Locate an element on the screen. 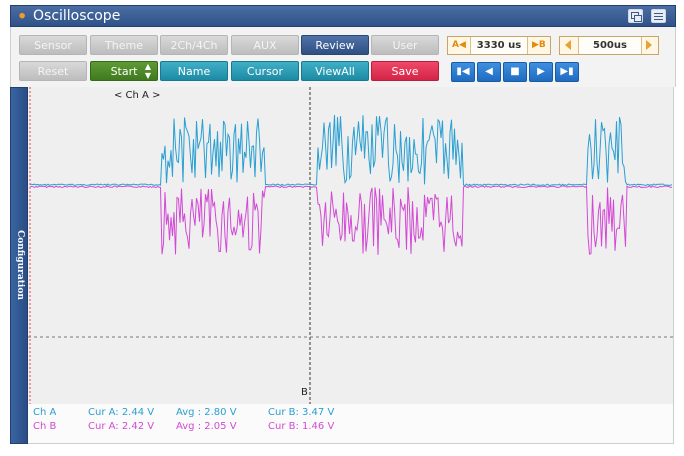  theme-button: Theme is located at coordinates (124, 45).